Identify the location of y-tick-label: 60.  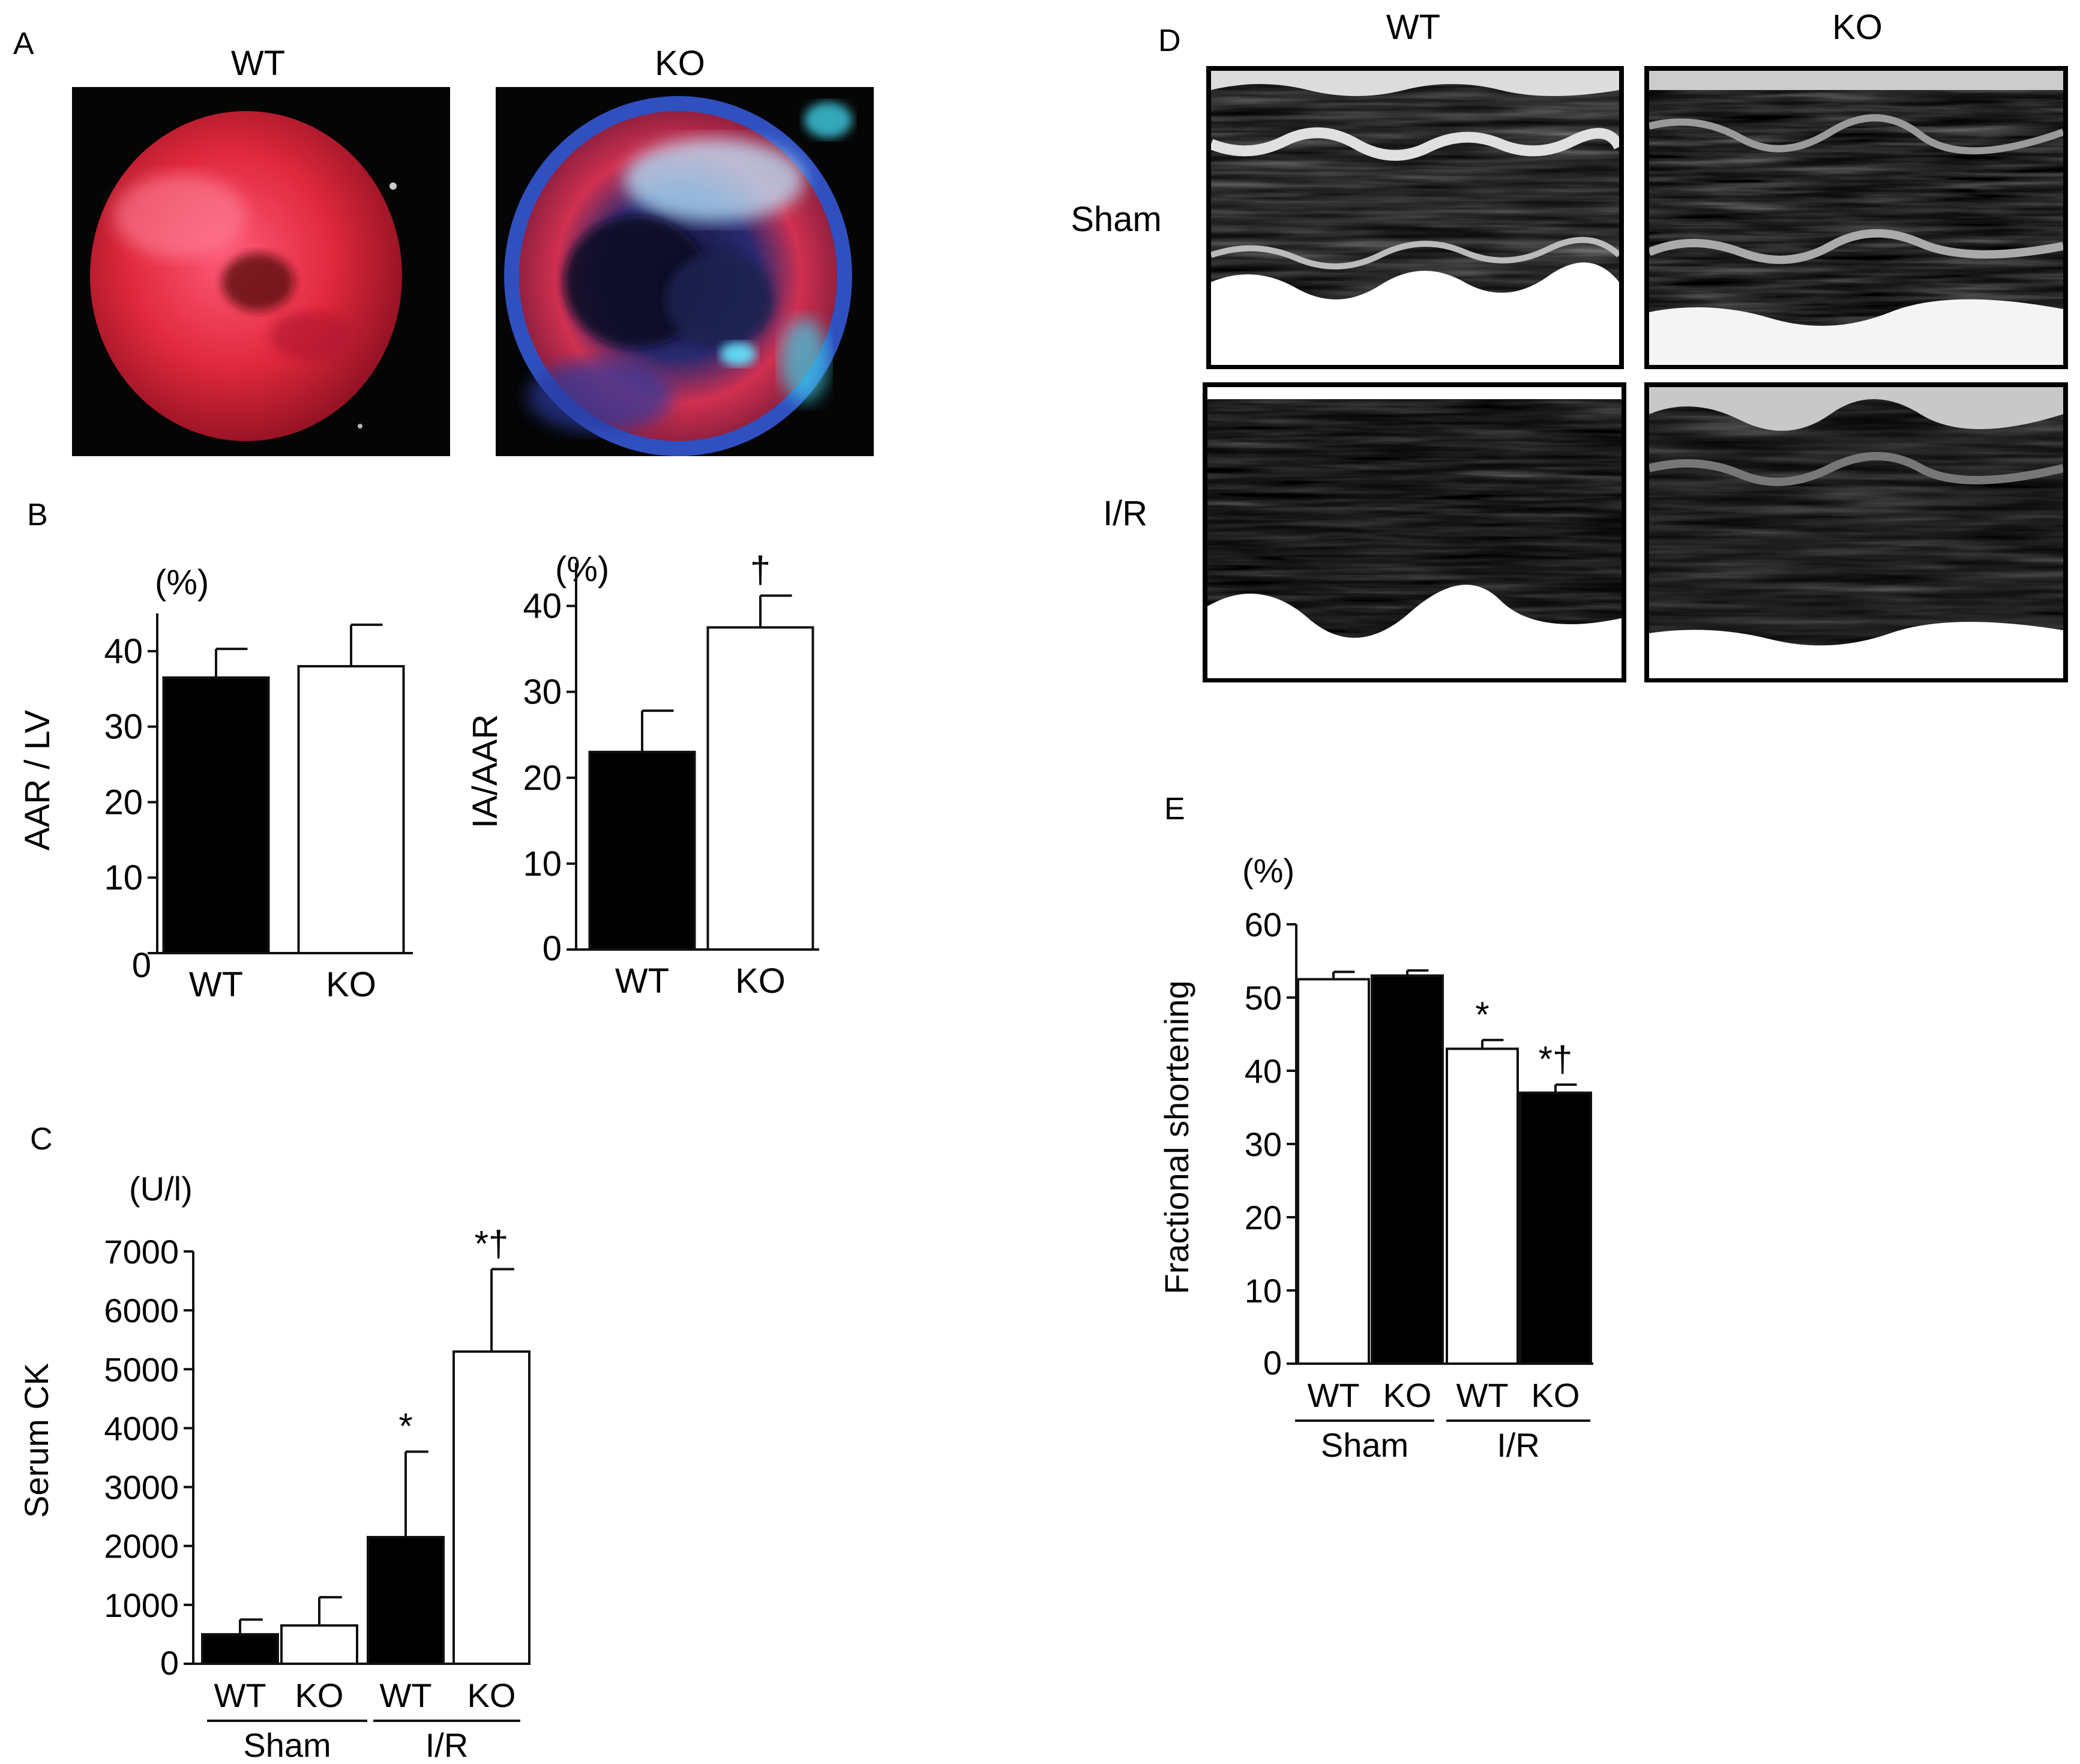
(1264, 925).